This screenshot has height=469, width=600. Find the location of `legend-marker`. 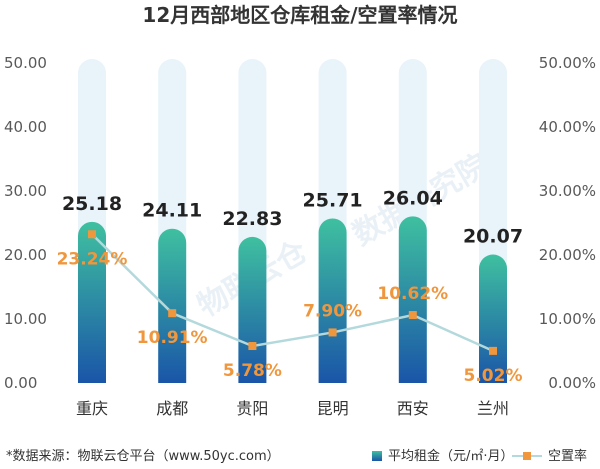

legend-marker is located at coordinates (527, 456).